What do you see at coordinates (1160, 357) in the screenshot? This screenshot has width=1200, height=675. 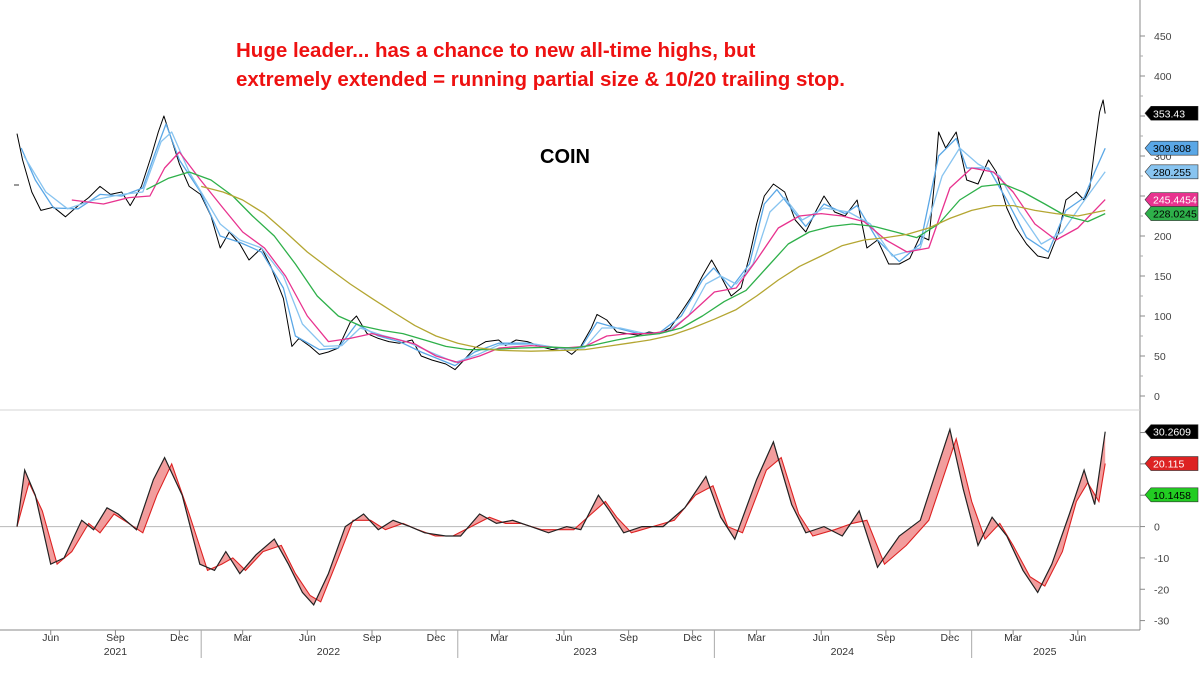 I see `price-axis-tick-label: 50` at bounding box center [1160, 357].